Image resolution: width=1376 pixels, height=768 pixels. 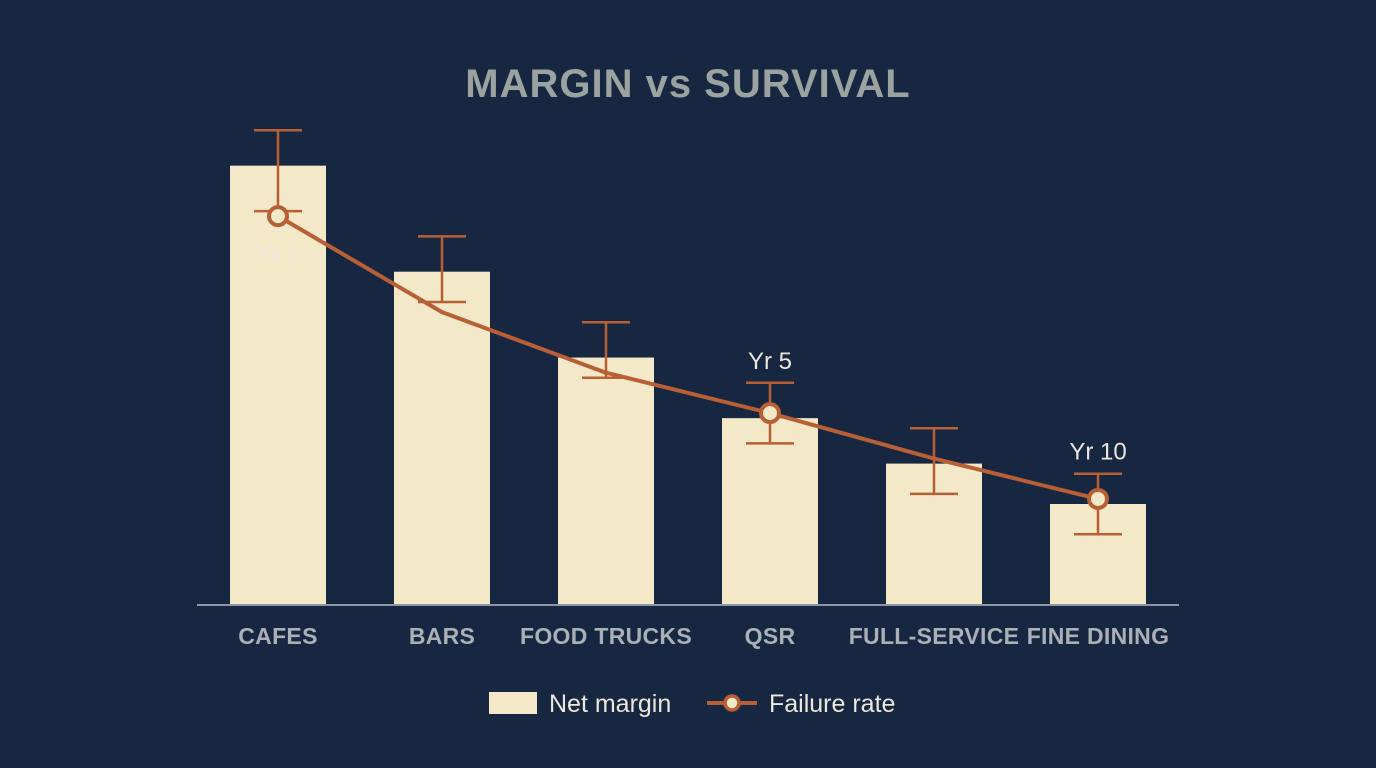 I want to click on x-tick-label: FOOD TRUCKS, so click(x=606, y=636).